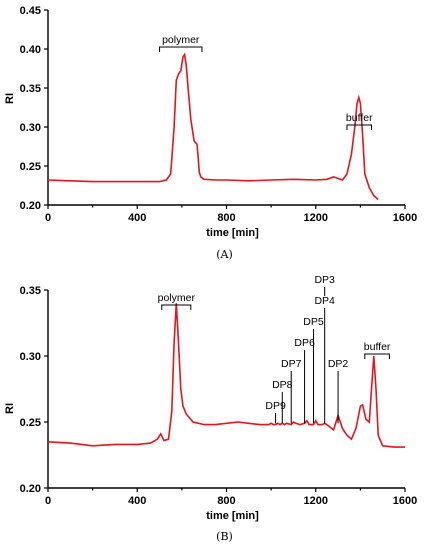  What do you see at coordinates (224, 536) in the screenshot?
I see `panel-label: (B)` at bounding box center [224, 536].